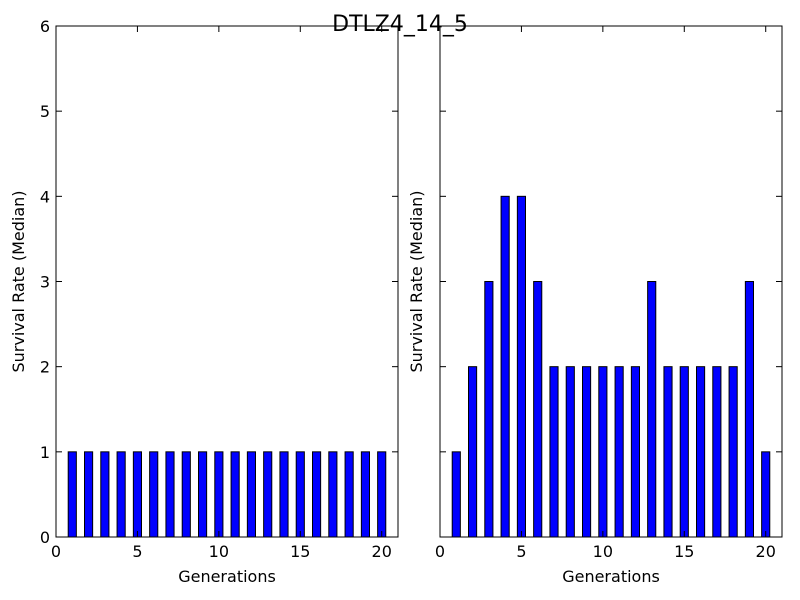  What do you see at coordinates (45, 282) in the screenshot?
I see `y-tick-label: 3` at bounding box center [45, 282].